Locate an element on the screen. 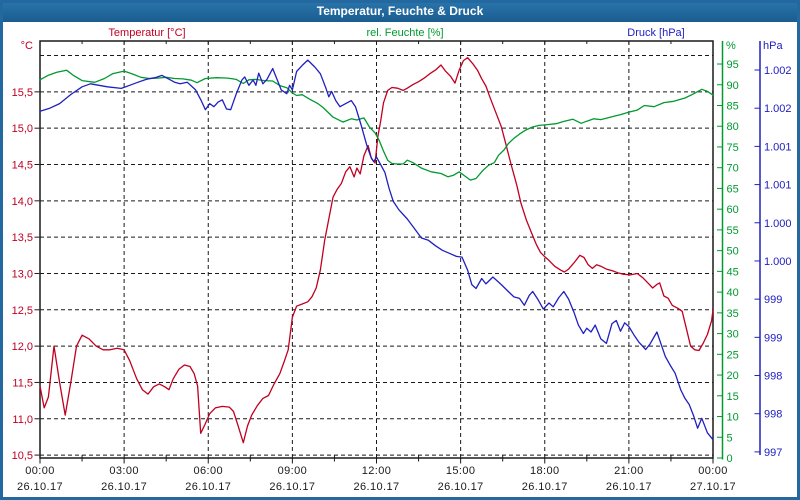 The height and width of the screenshot is (500, 800). humidity-tick-label: 15 is located at coordinates (733, 397).